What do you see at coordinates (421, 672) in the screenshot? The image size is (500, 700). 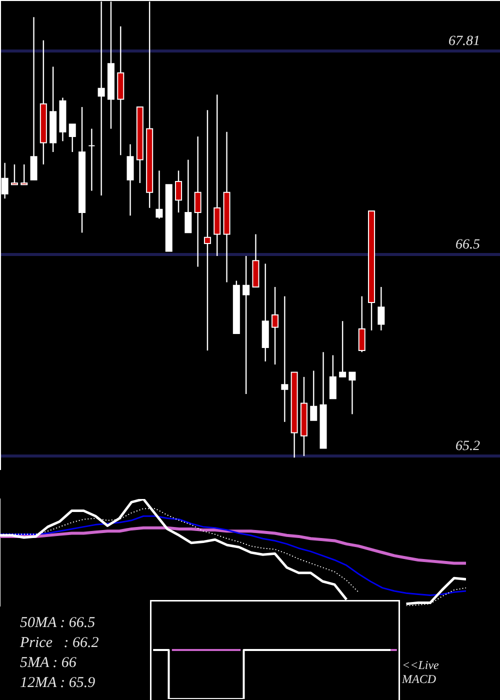 I see `text: <<Live MACD` at bounding box center [421, 672].